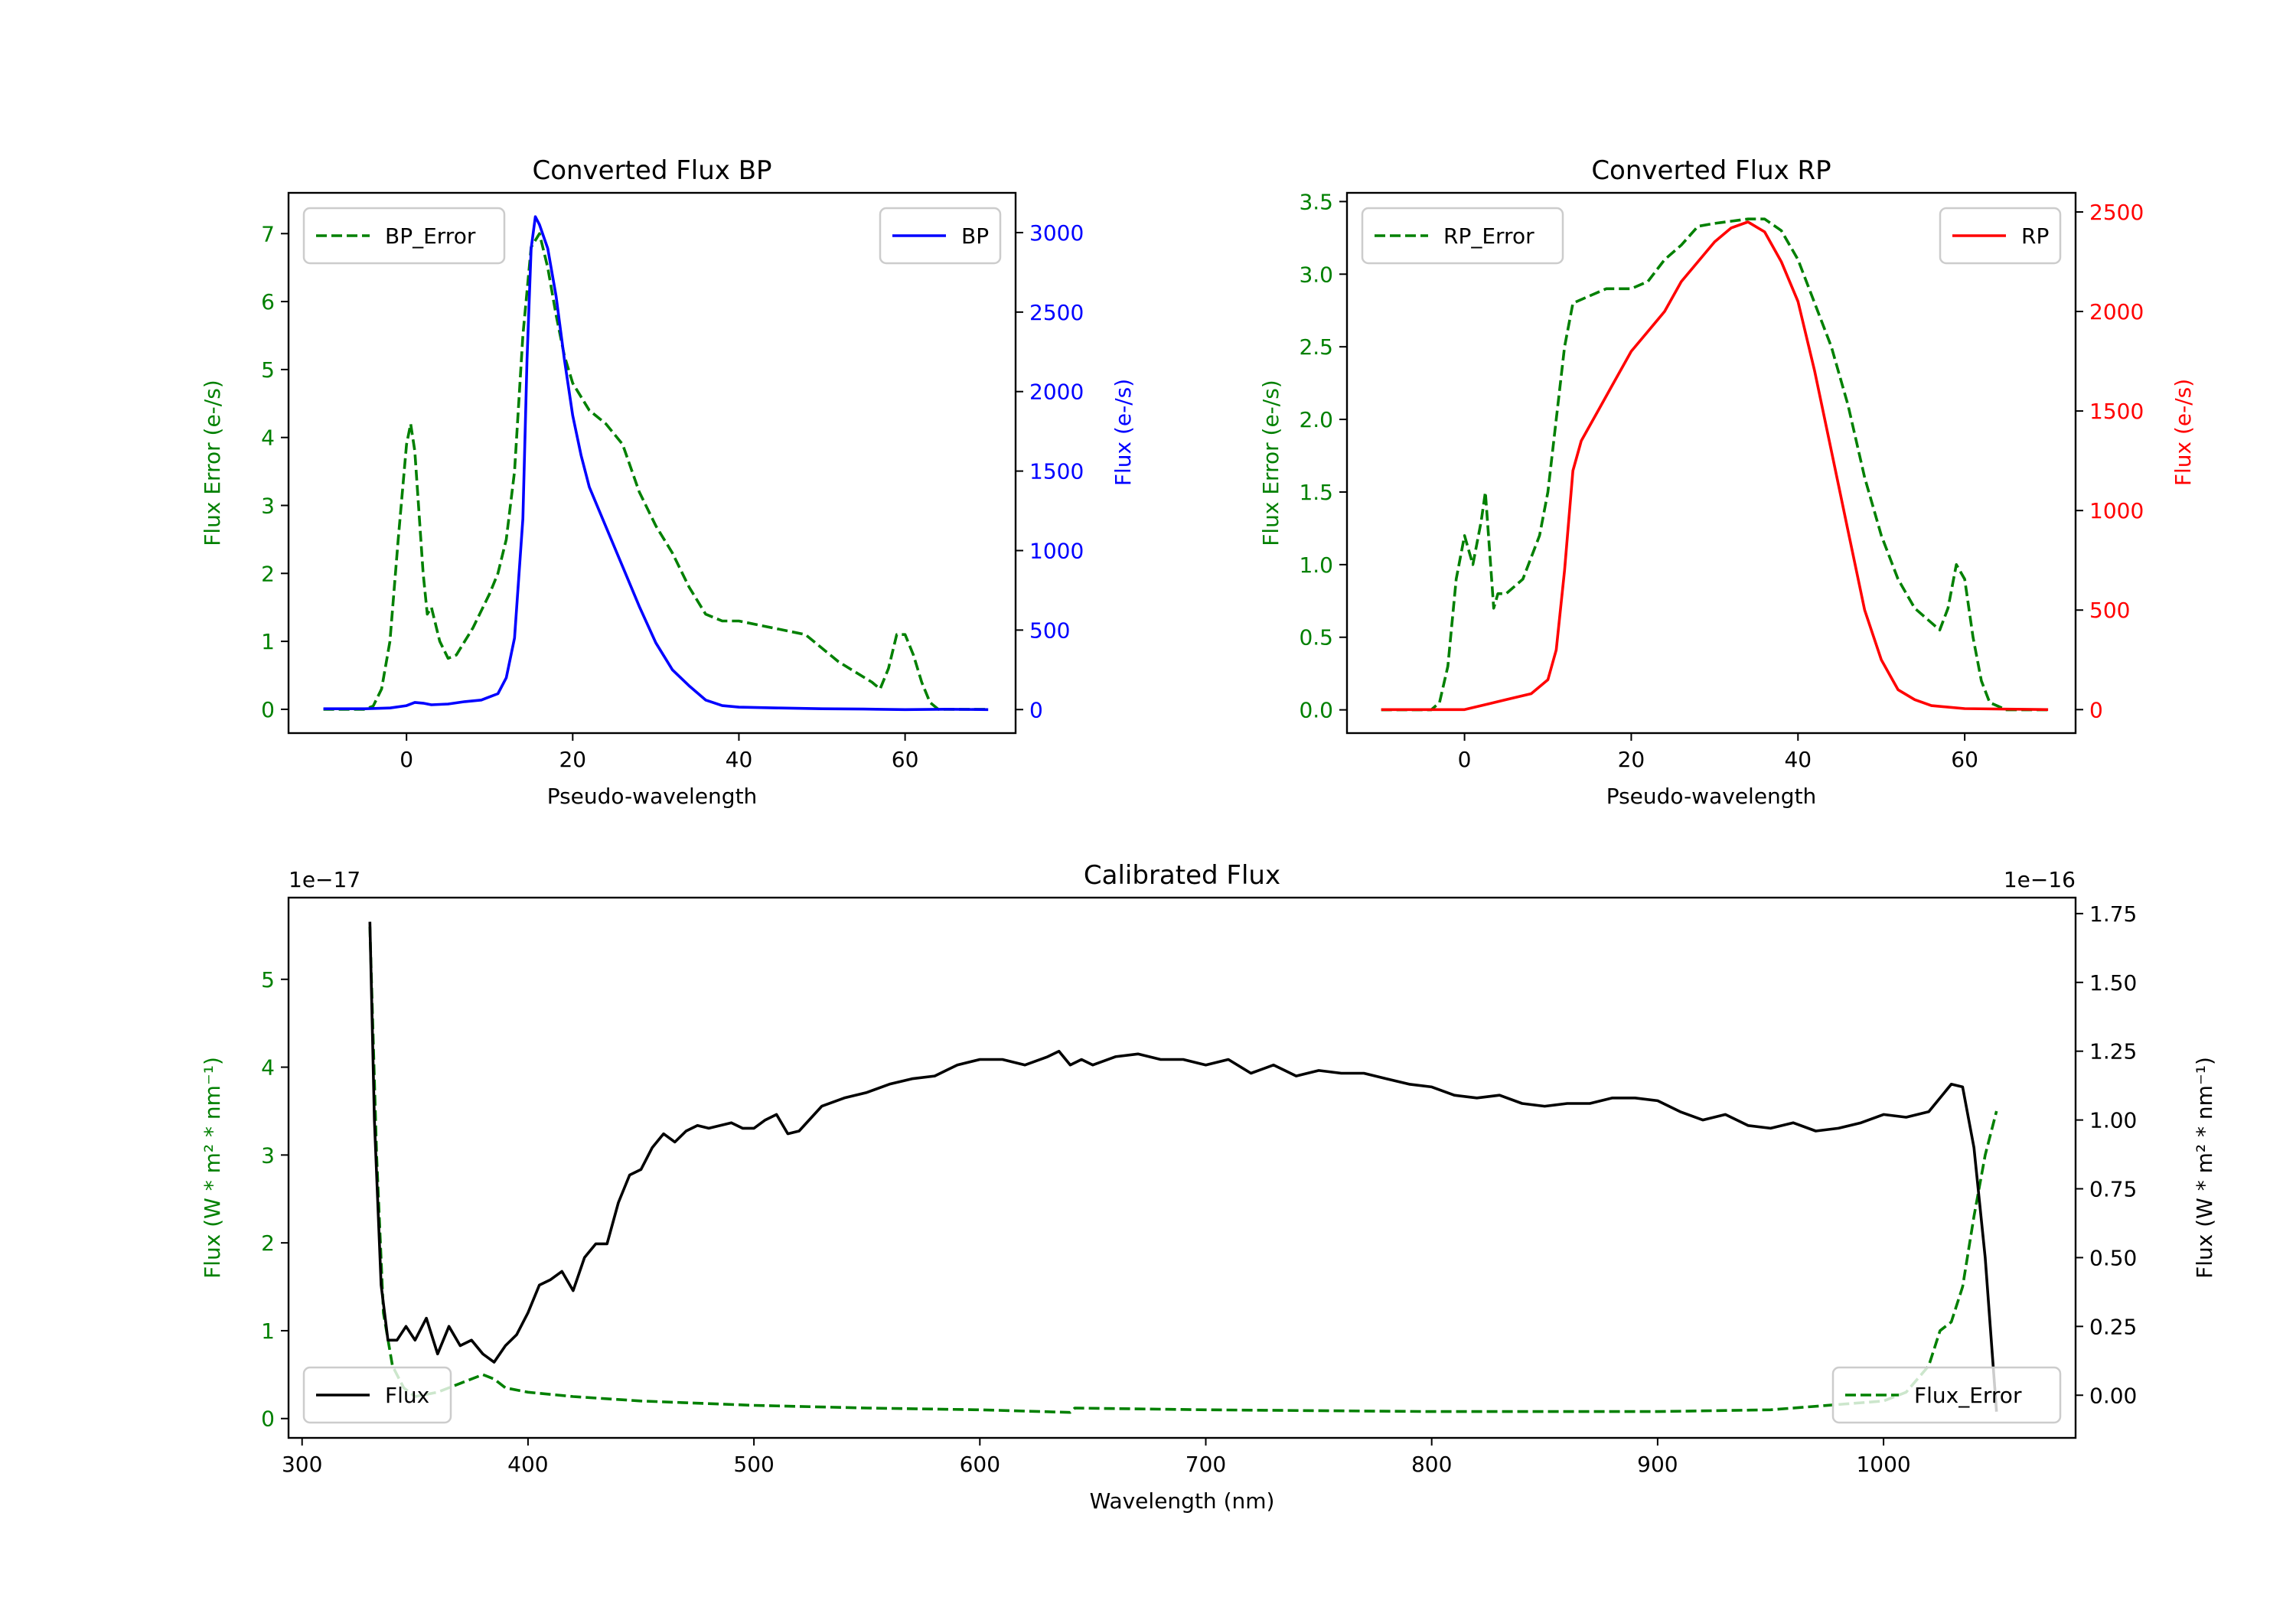  What do you see at coordinates (268, 302) in the screenshot?
I see `y-left-tick-label: 6` at bounding box center [268, 302].